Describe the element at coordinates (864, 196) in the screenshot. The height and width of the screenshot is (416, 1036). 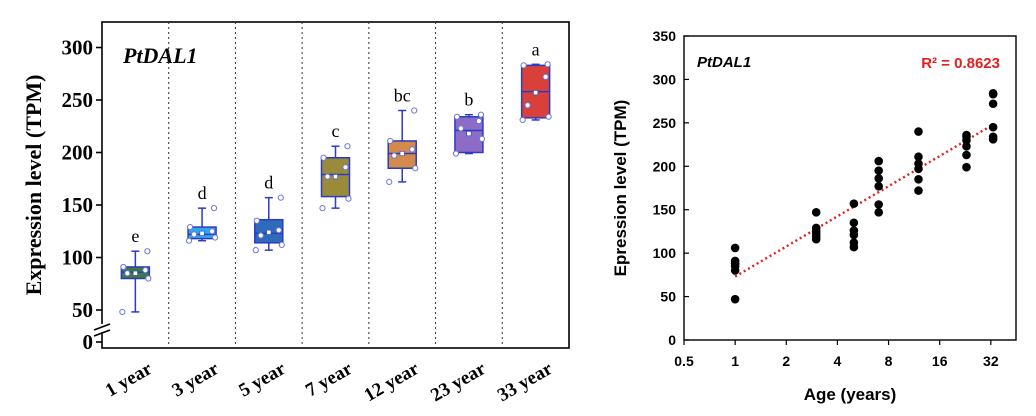
I see `scatter-points` at that location.